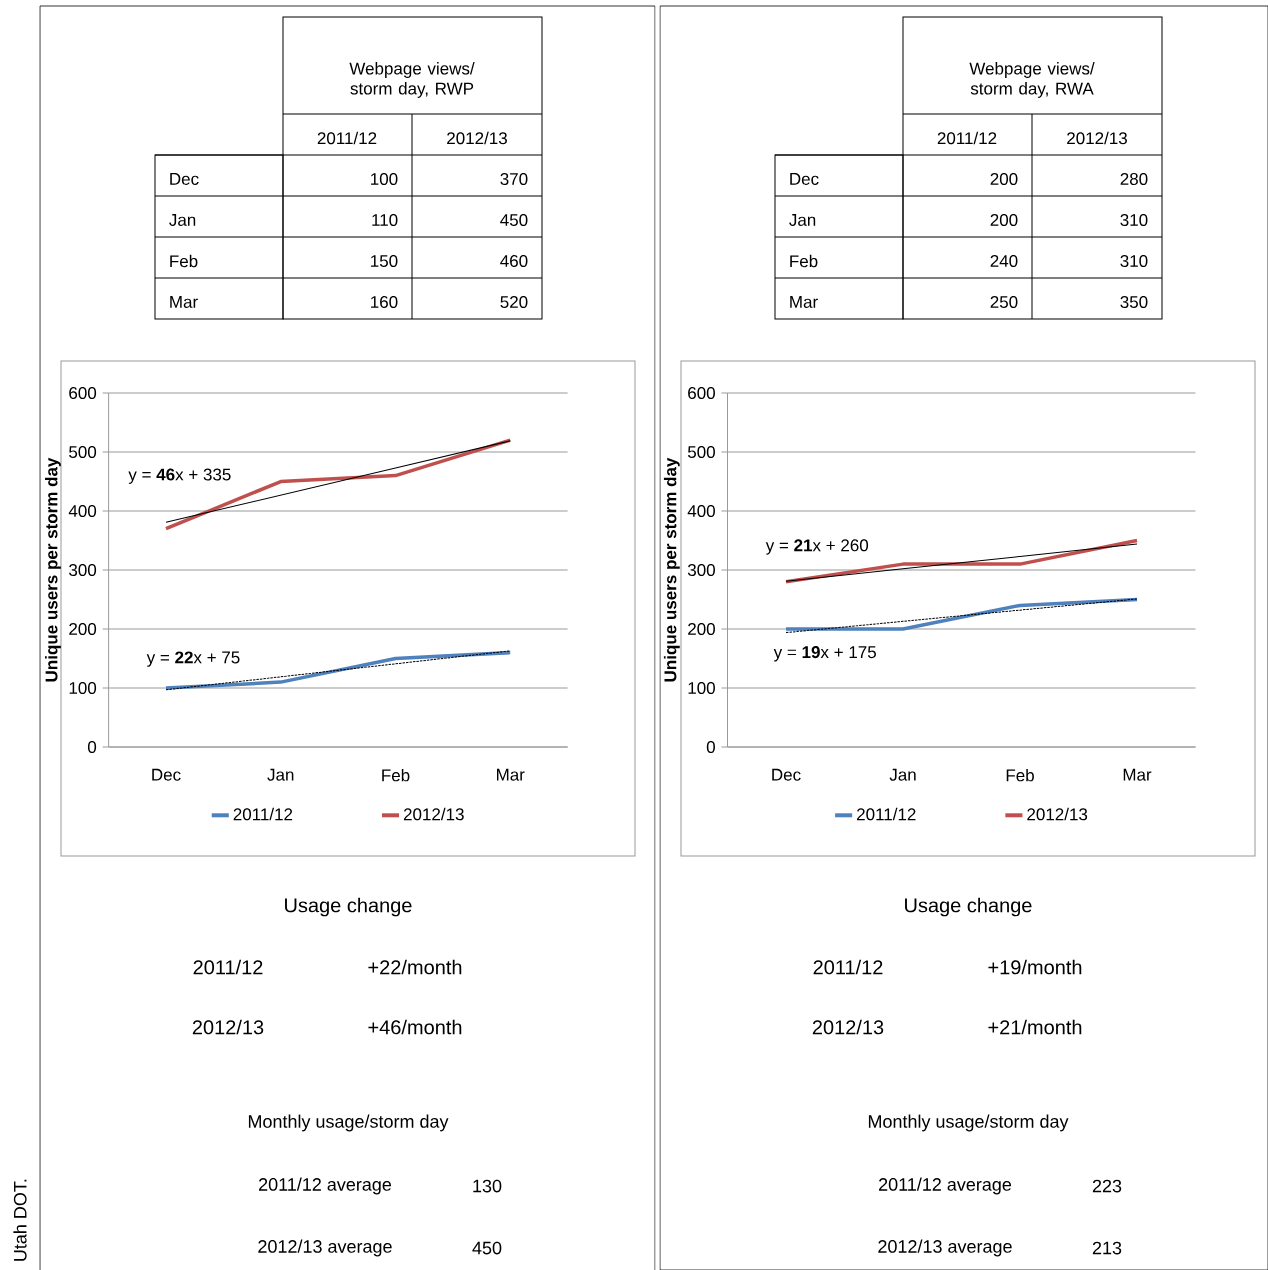  Describe the element at coordinates (1107, 1248) in the screenshot. I see `text: 213` at that location.